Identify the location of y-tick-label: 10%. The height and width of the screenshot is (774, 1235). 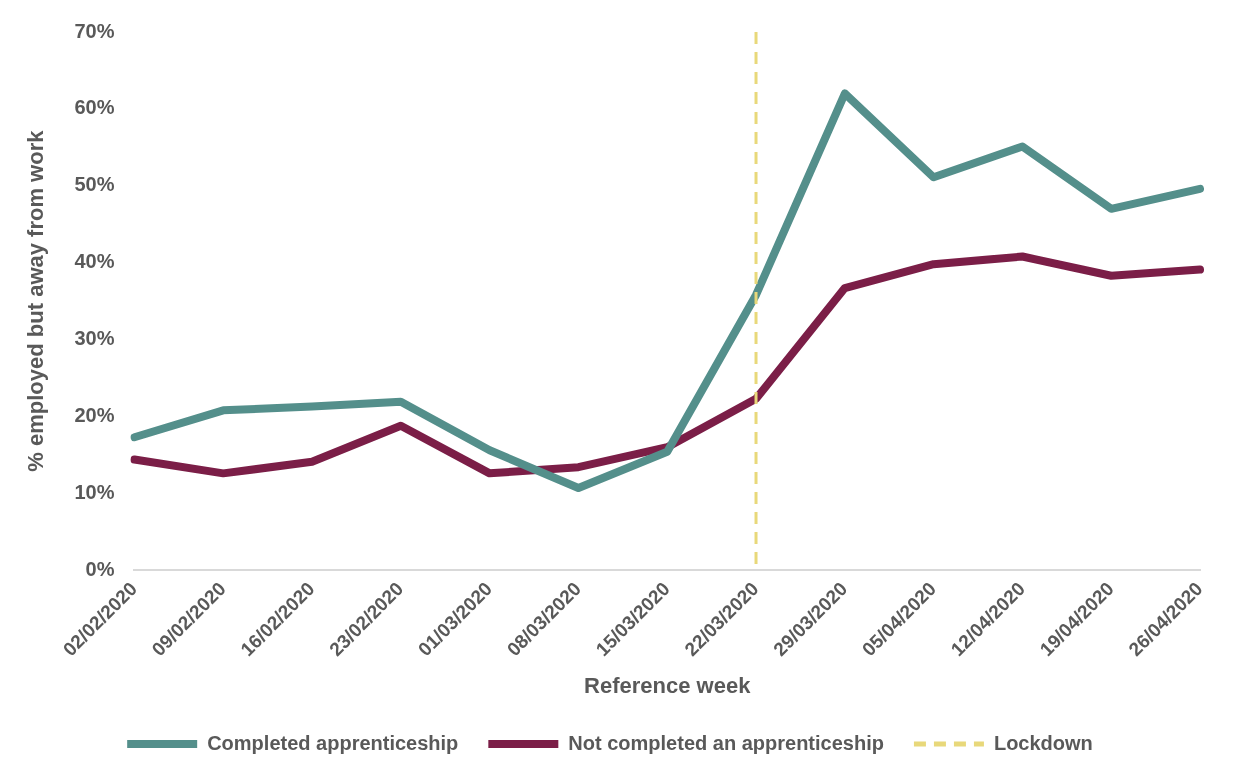
(94, 491).